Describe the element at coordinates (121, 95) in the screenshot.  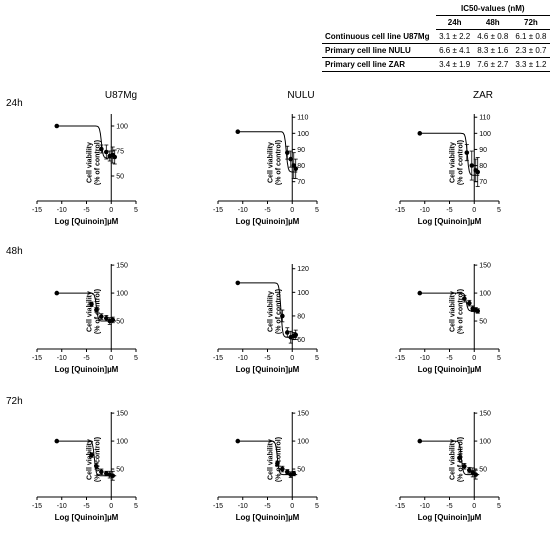
I see `column-title-u87mg: U87Mg` at that location.